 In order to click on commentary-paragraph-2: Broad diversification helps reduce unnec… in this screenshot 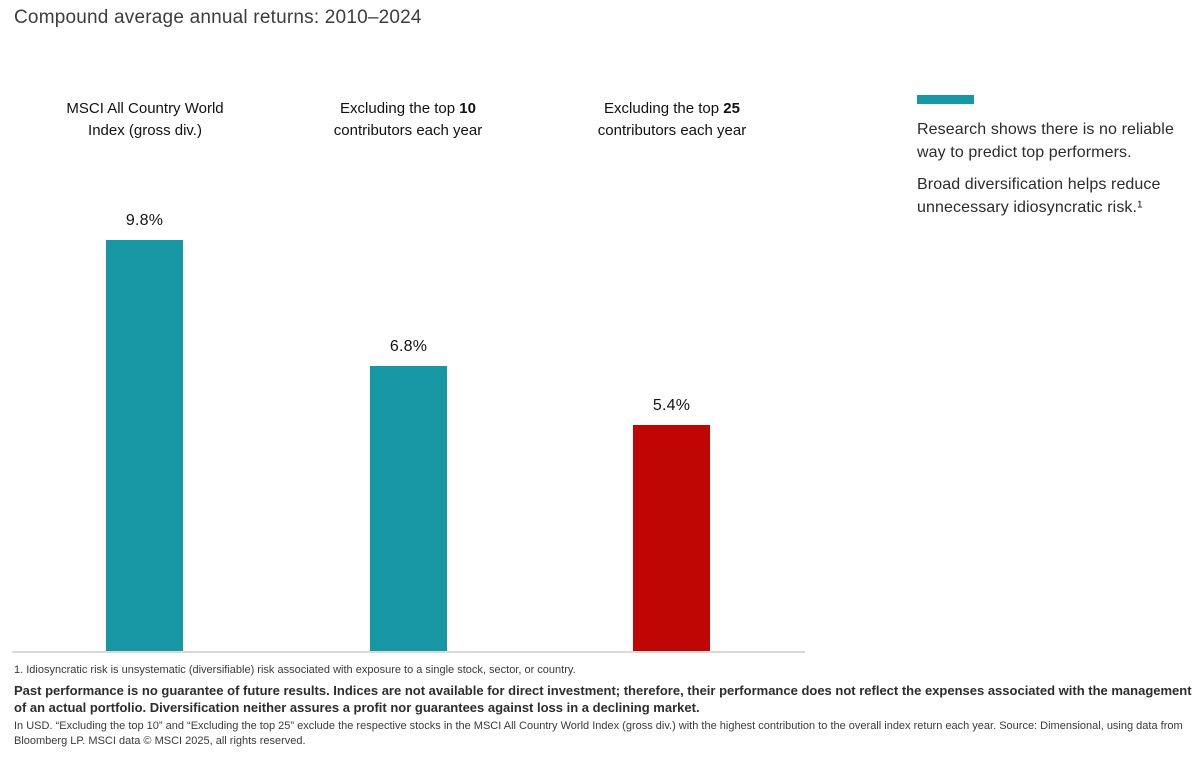, I will do `click(1039, 196)`.